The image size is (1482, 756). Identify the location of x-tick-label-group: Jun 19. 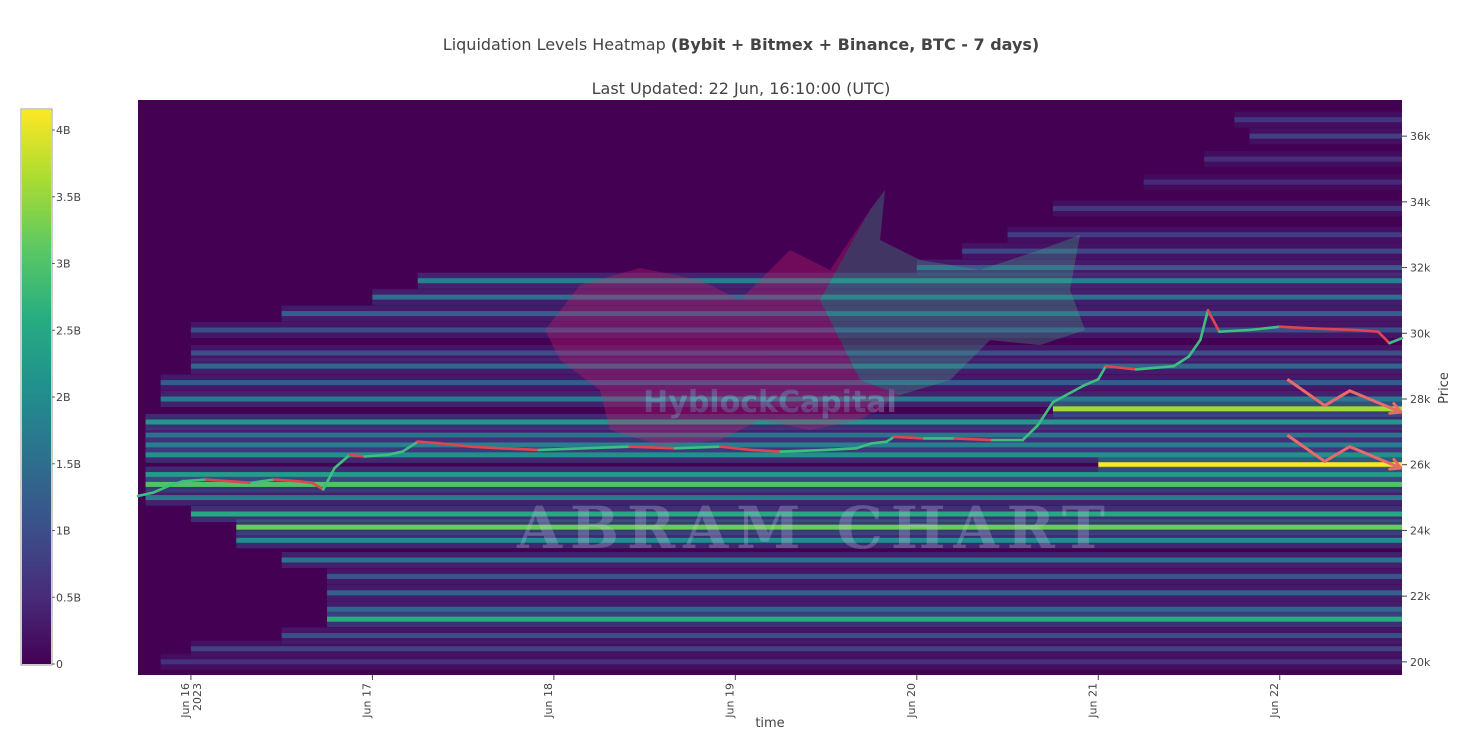
(729, 701).